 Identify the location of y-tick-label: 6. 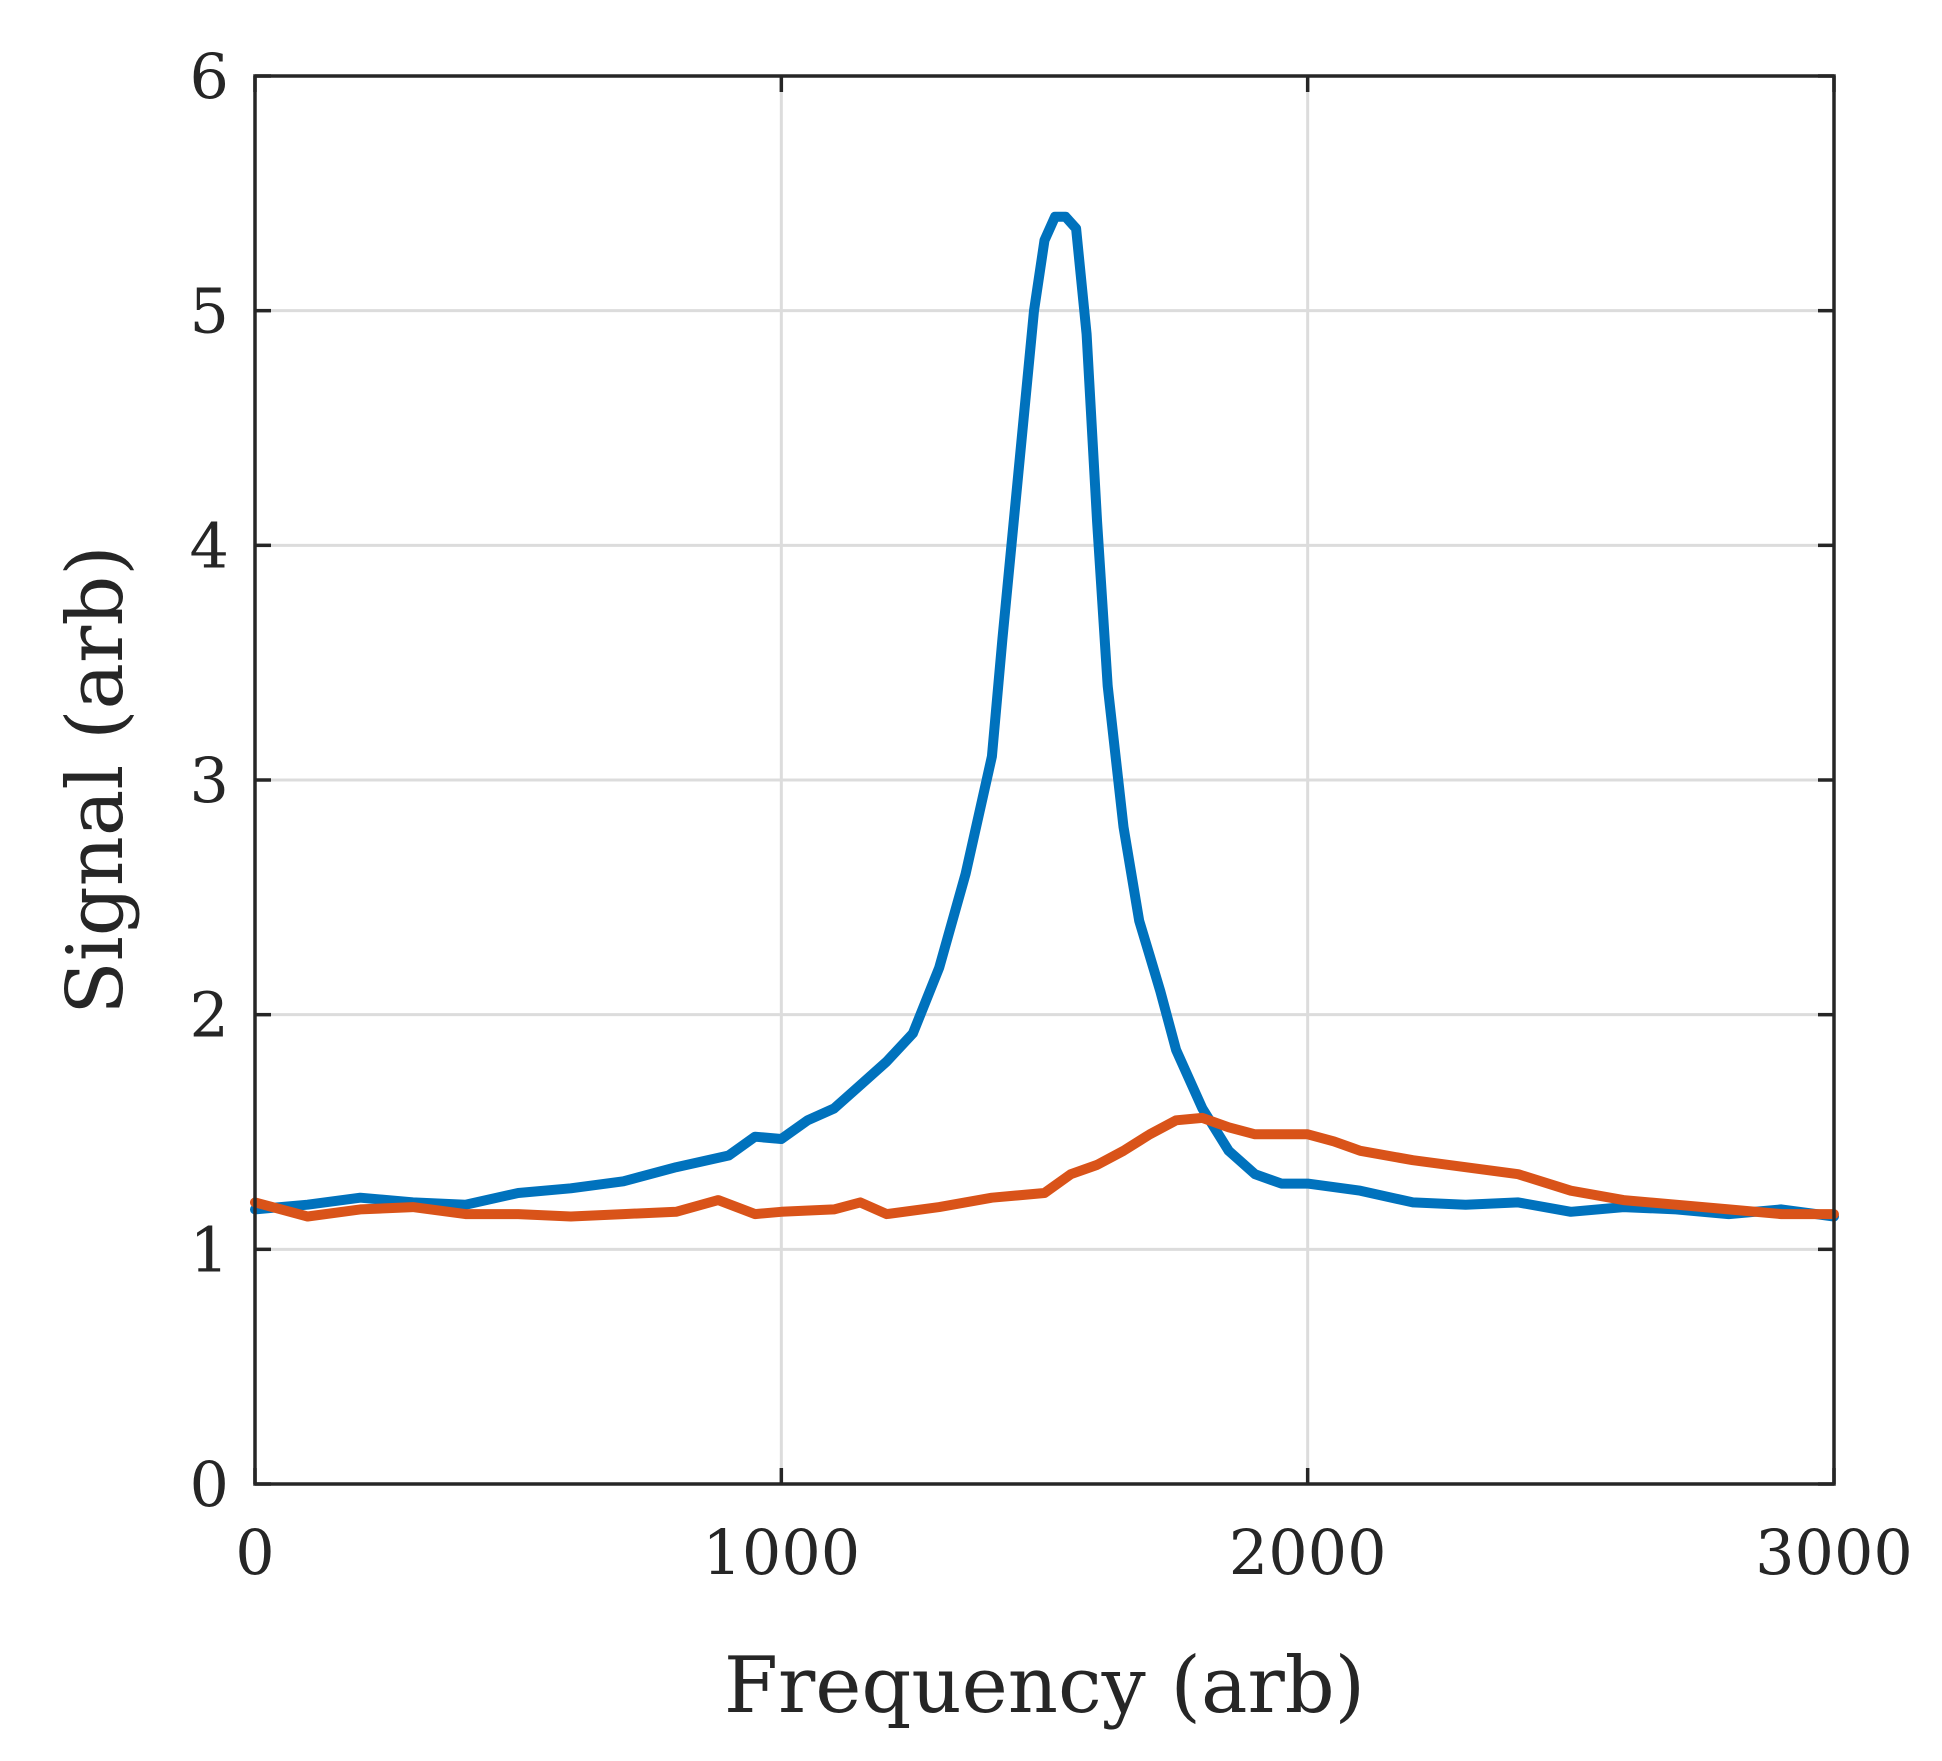
(209, 76).